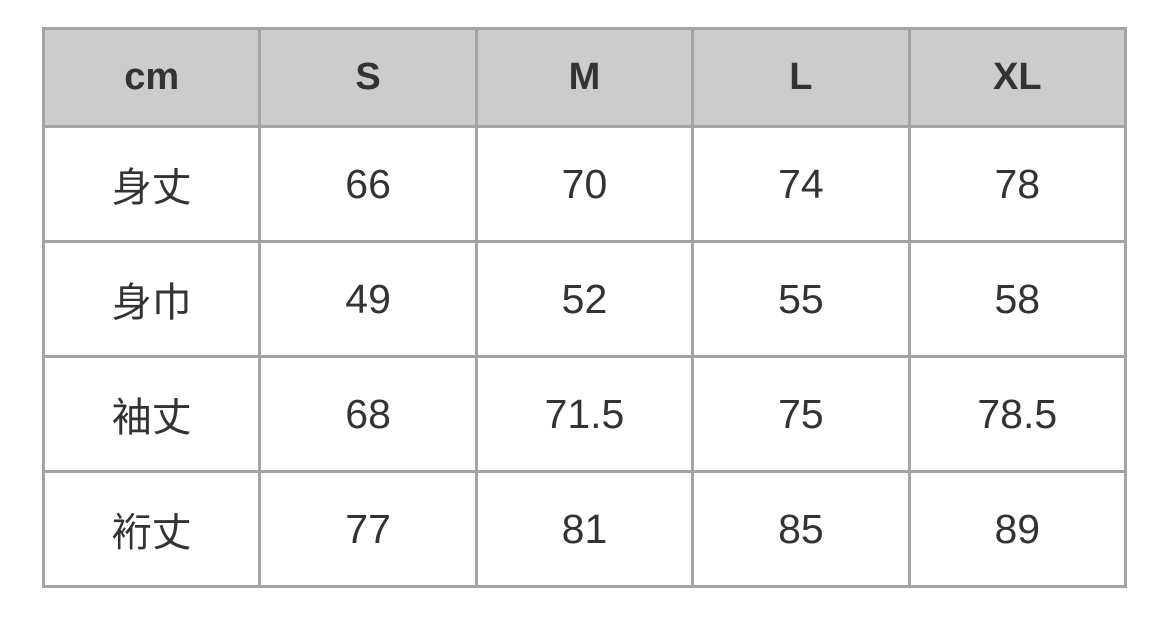 This screenshot has width=1170, height=629. I want to click on table-cell: 55, so click(801, 299).